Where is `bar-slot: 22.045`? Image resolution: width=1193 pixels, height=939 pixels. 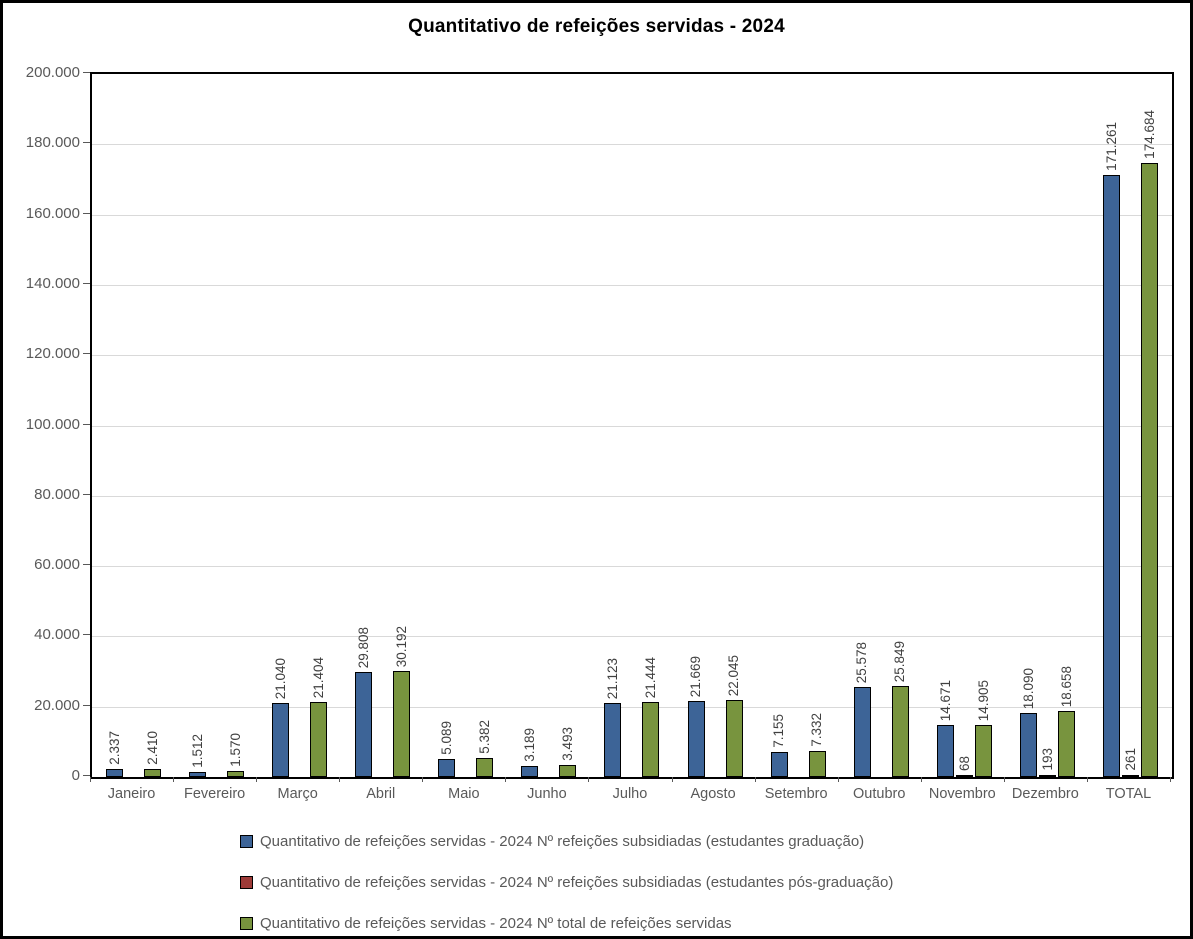
bar-slot: 22.045 is located at coordinates (734, 425).